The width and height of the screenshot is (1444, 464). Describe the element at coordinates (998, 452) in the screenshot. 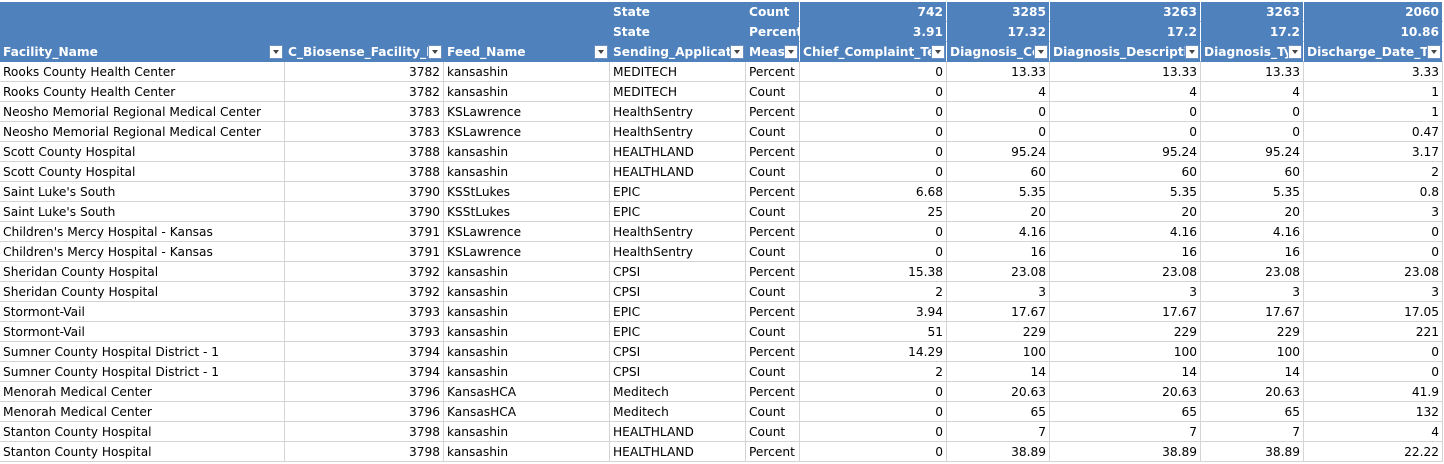

I see `table-cell: 38.89` at that location.